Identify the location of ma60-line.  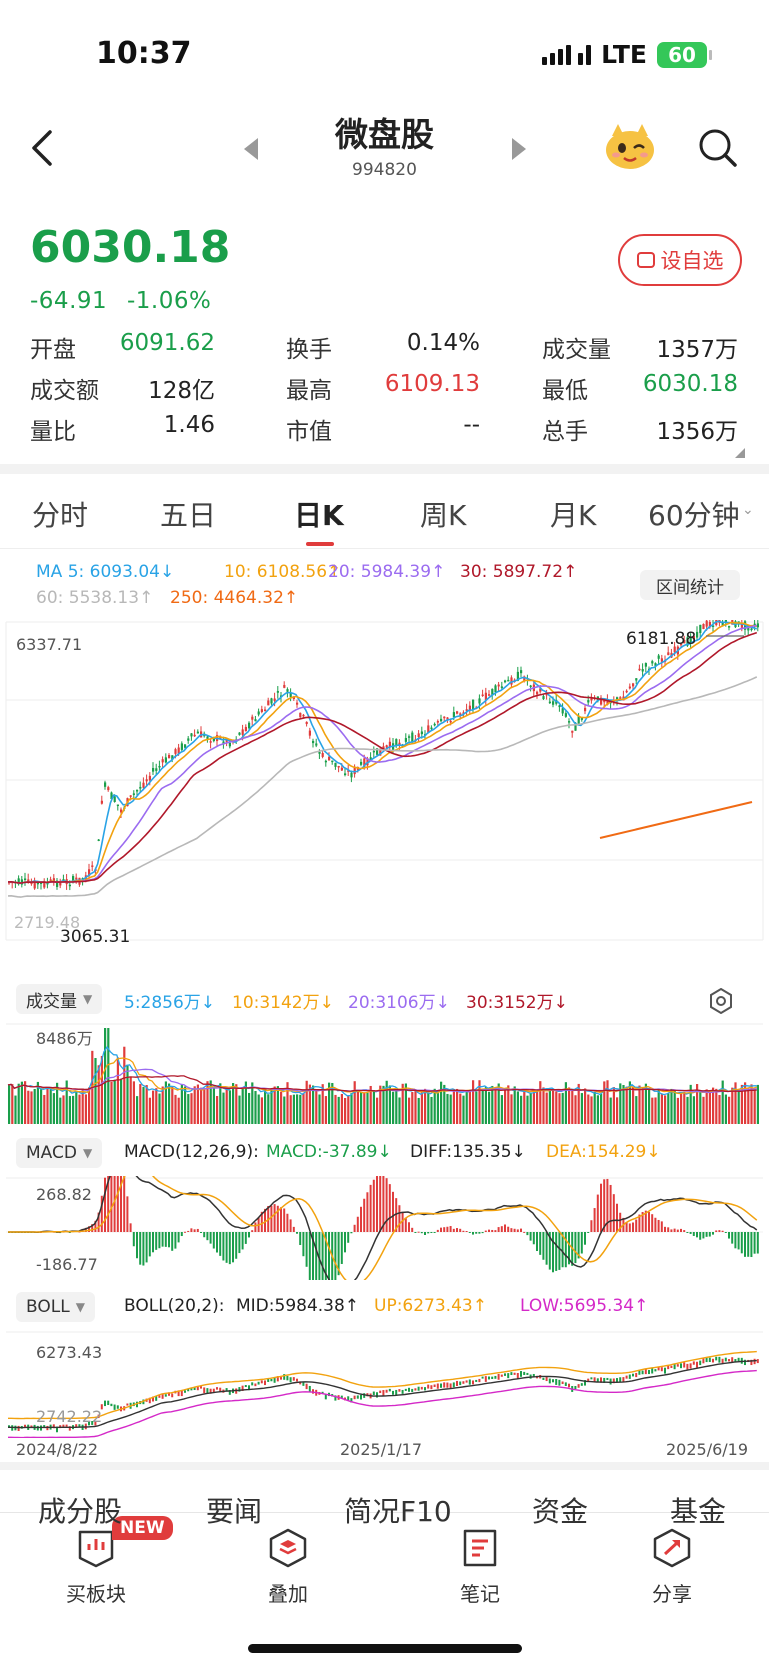
(382, 787).